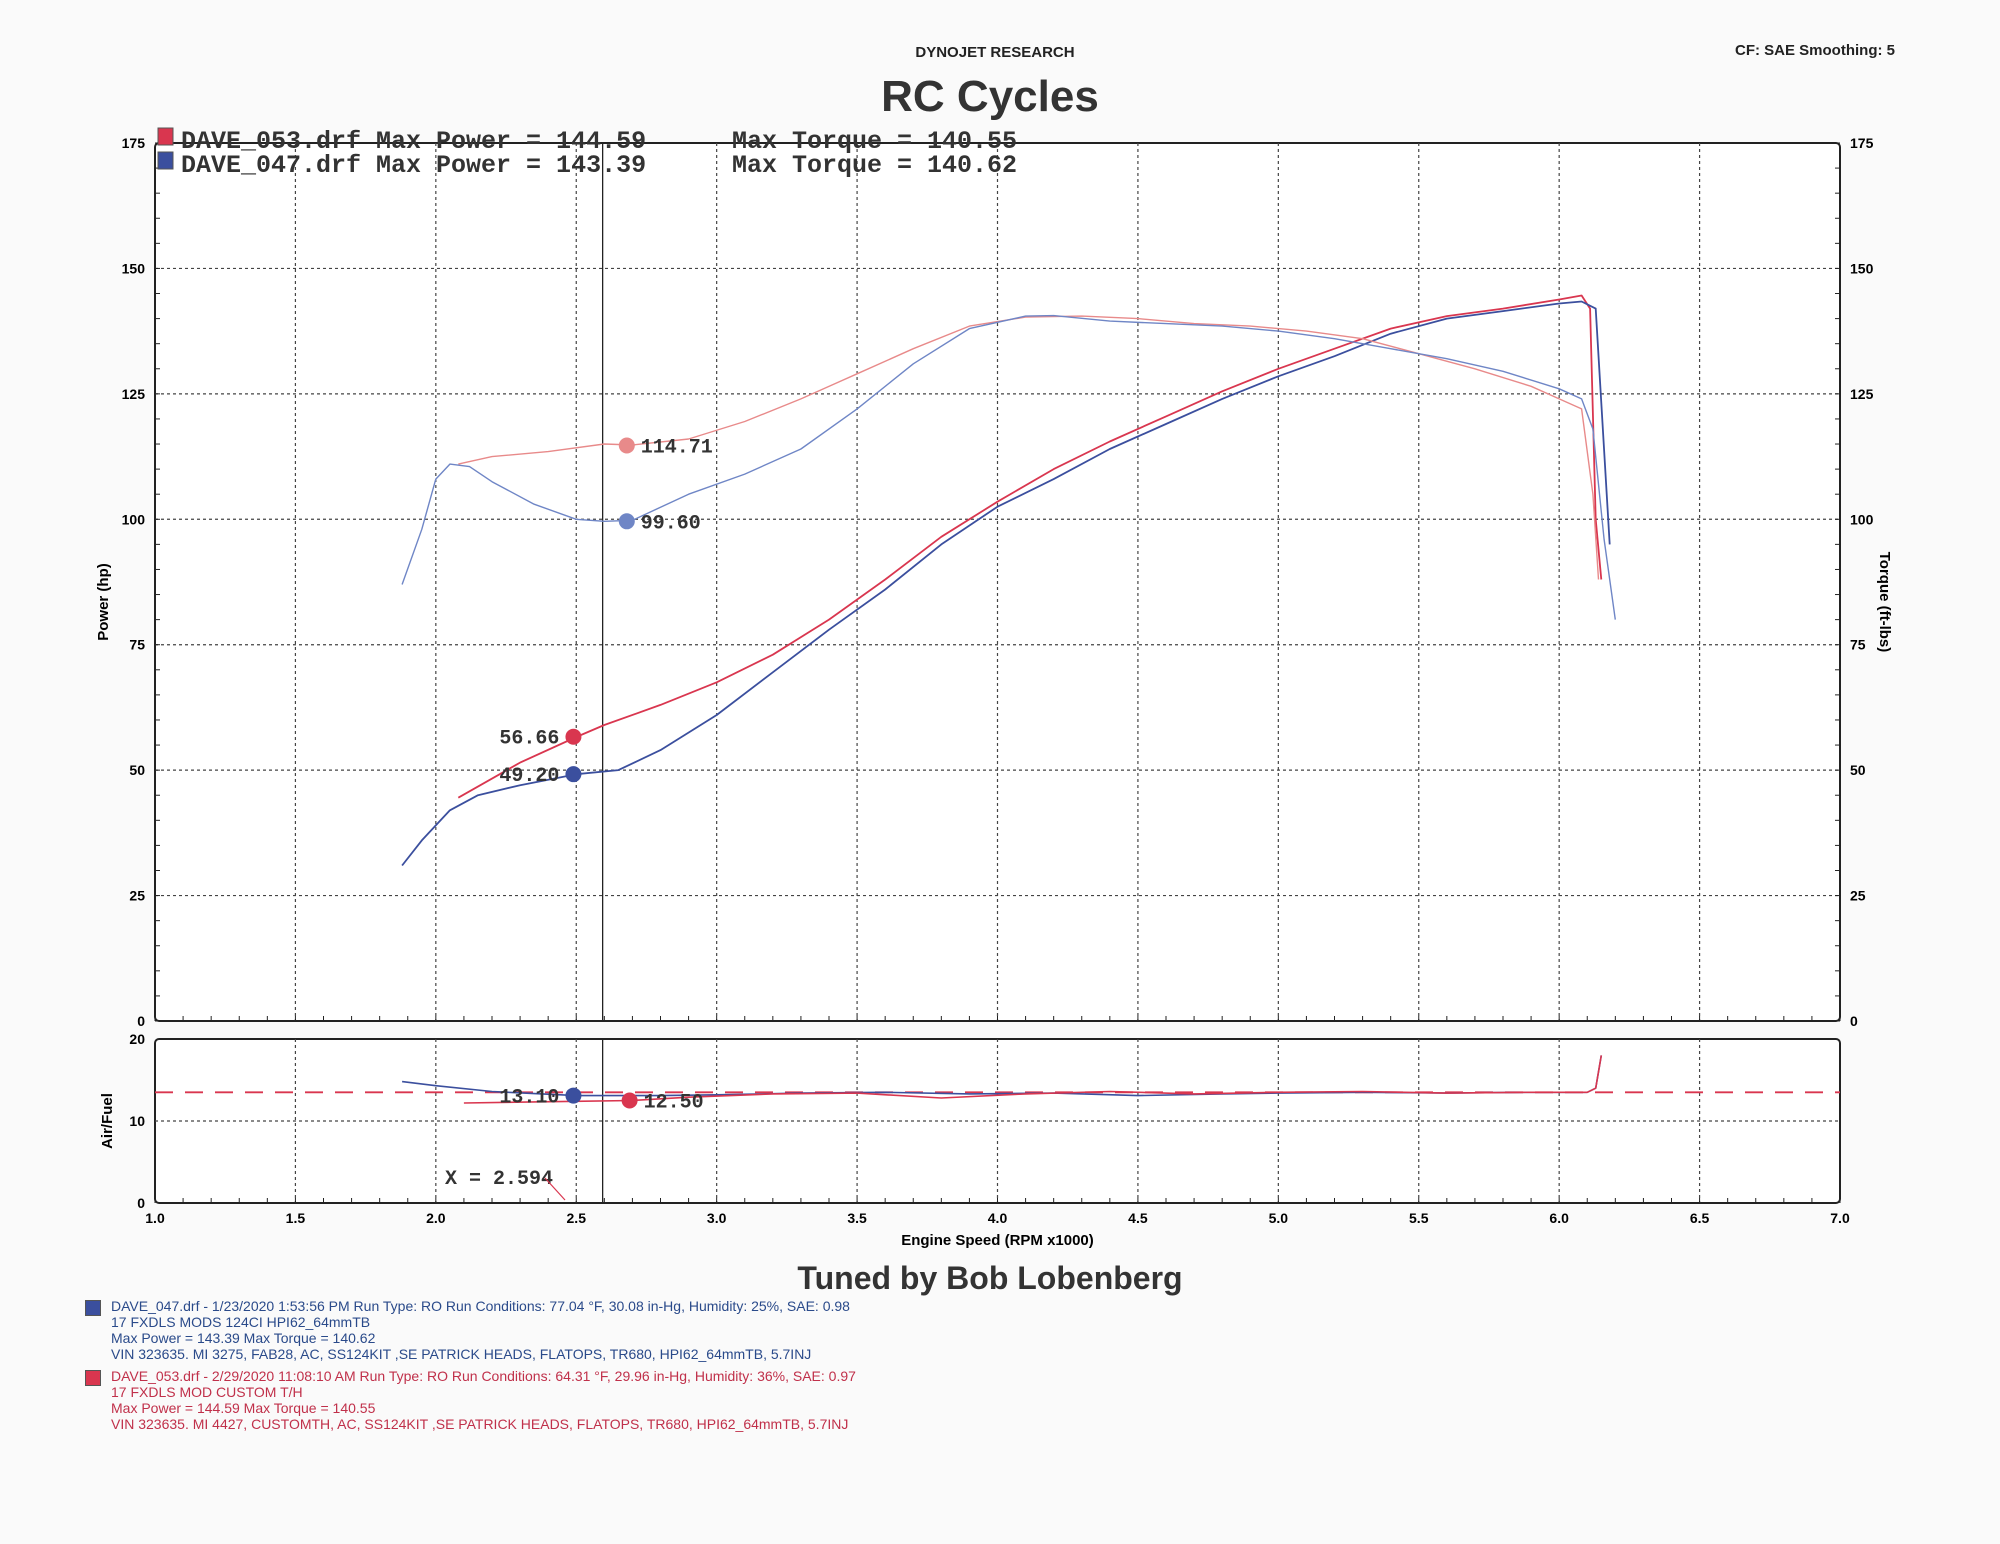 The image size is (2000, 1544). Describe the element at coordinates (137, 645) in the screenshot. I see `left-y-tick-label: 75` at that location.